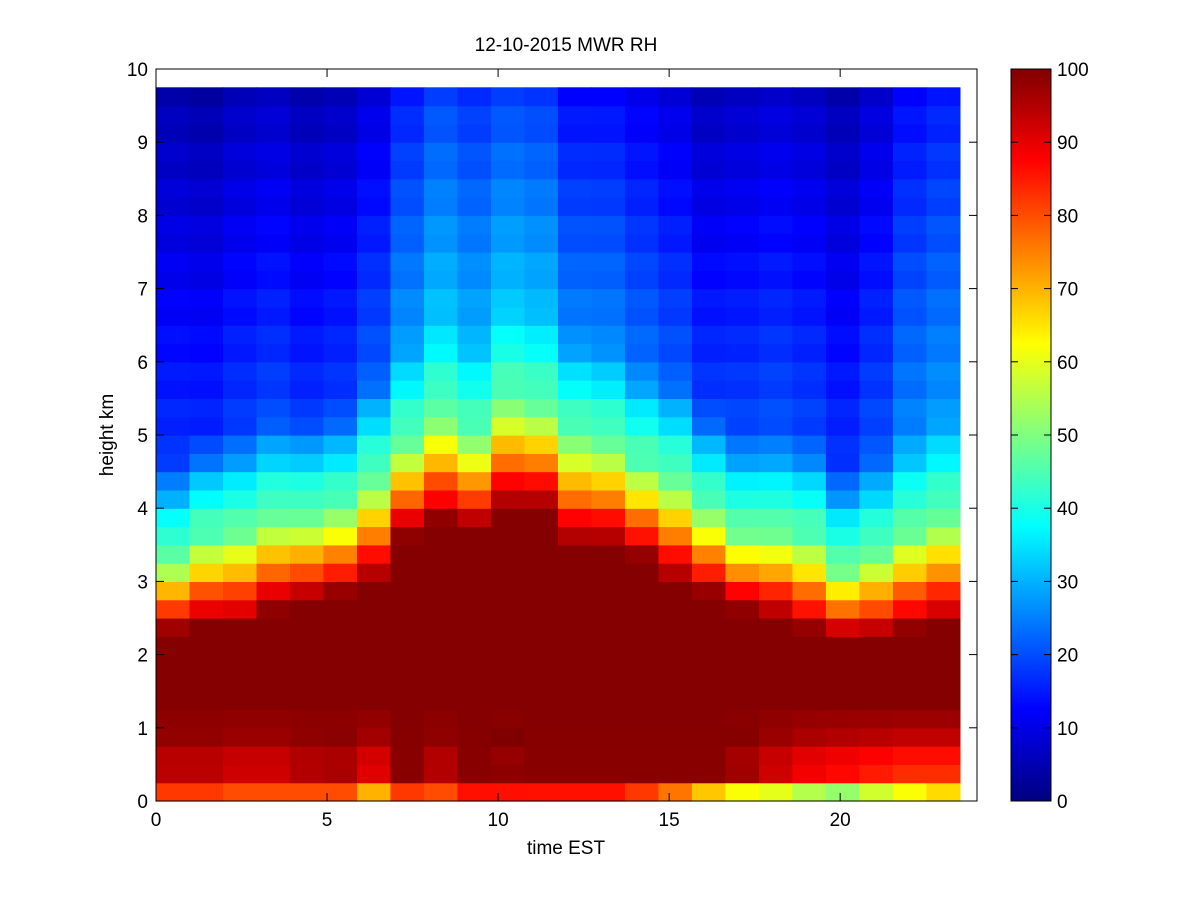 Image resolution: width=1200 pixels, height=900 pixels. I want to click on colorbar-tick-label: 10, so click(1067, 729).